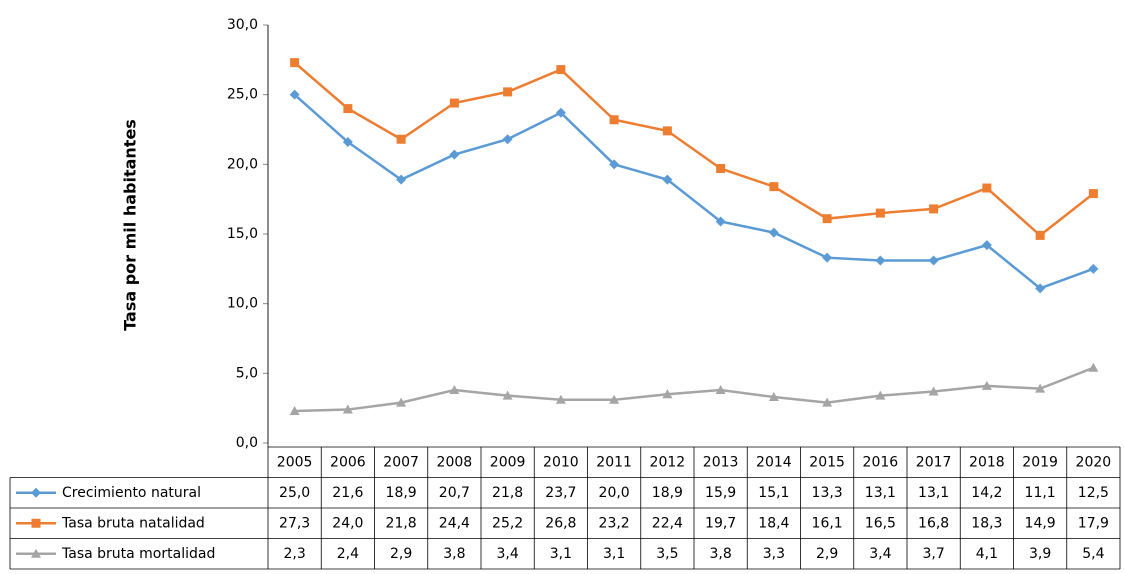 Image resolution: width=1124 pixels, height=574 pixels. Describe the element at coordinates (401, 462) in the screenshot. I see `x-tick-label: 2007` at that location.